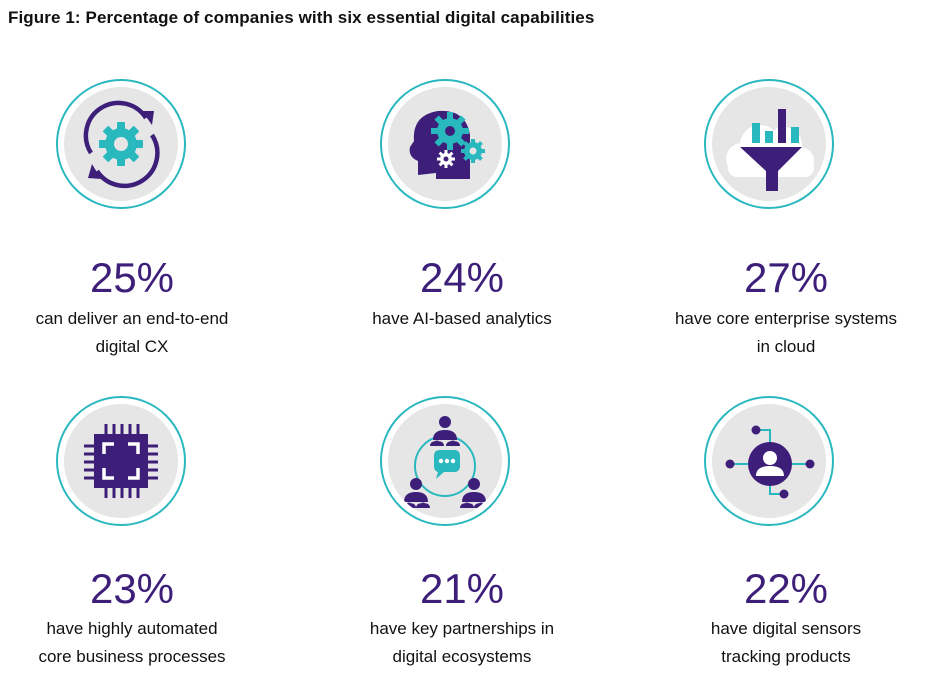  What do you see at coordinates (786, 628) in the screenshot?
I see `capability-label-line1: have digital sensors` at bounding box center [786, 628].